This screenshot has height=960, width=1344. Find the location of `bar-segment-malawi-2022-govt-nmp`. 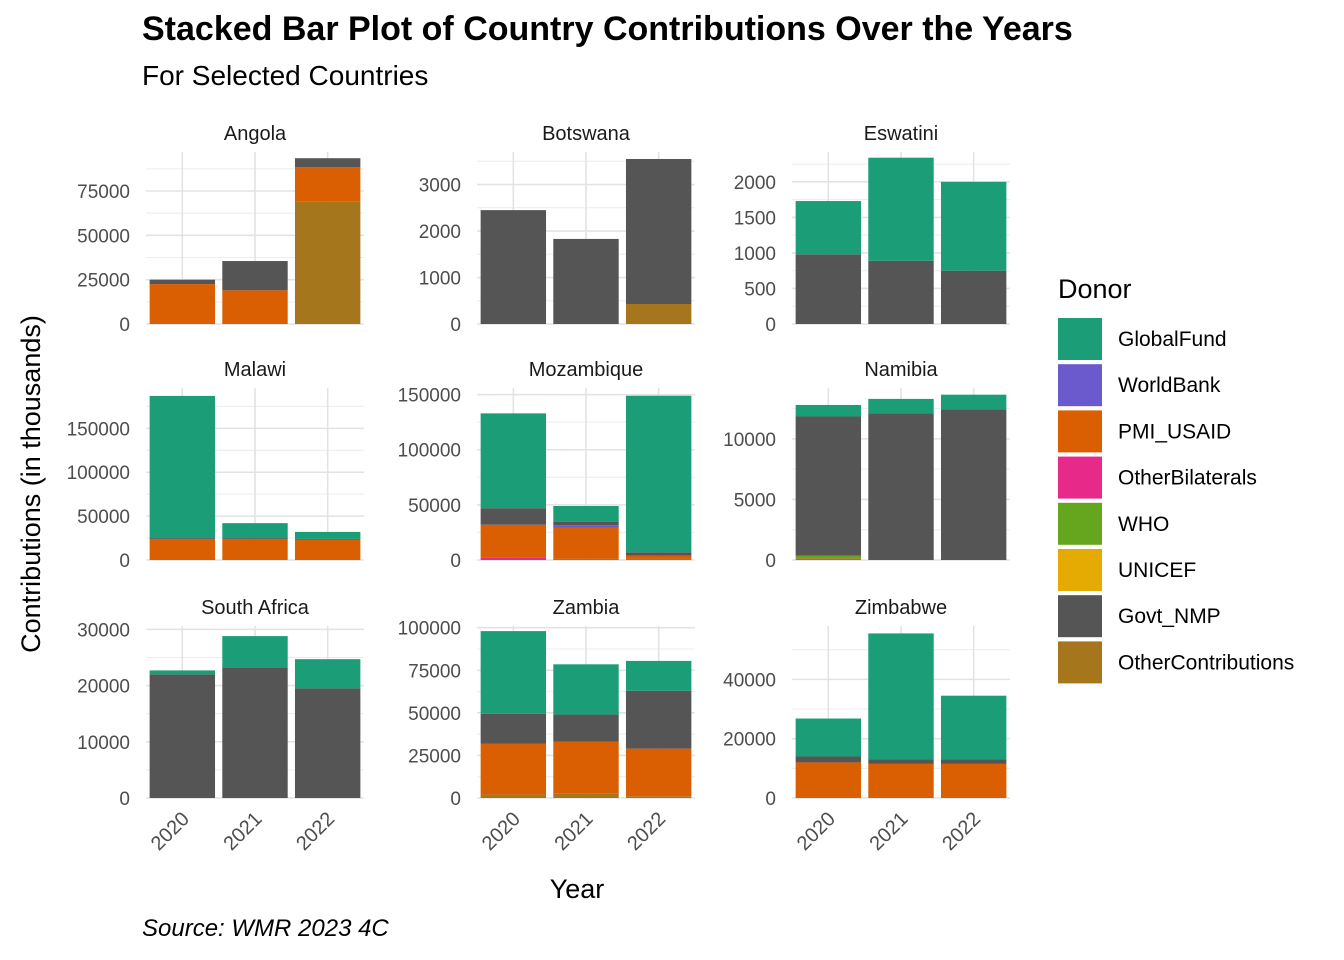

bar-segment-malawi-2022-govt-nmp is located at coordinates (327, 539).